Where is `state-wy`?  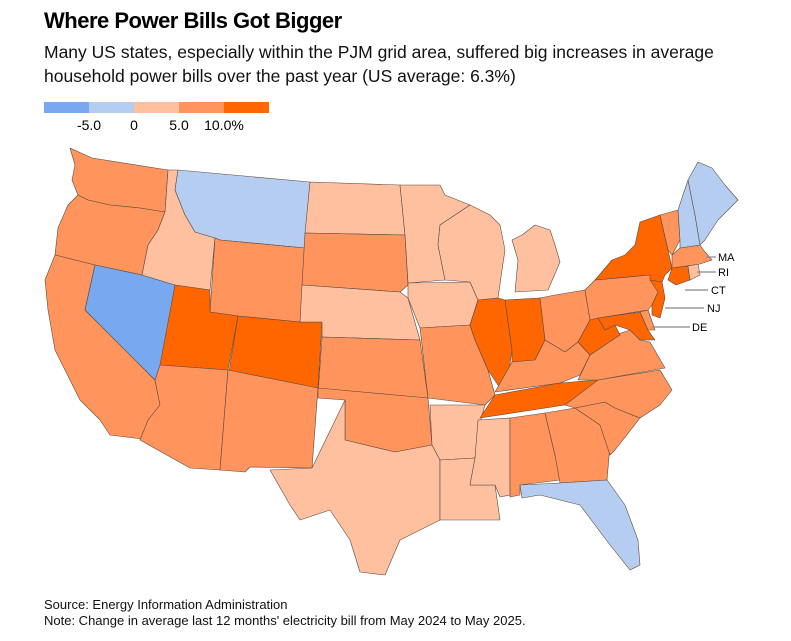 state-wy is located at coordinates (257, 280).